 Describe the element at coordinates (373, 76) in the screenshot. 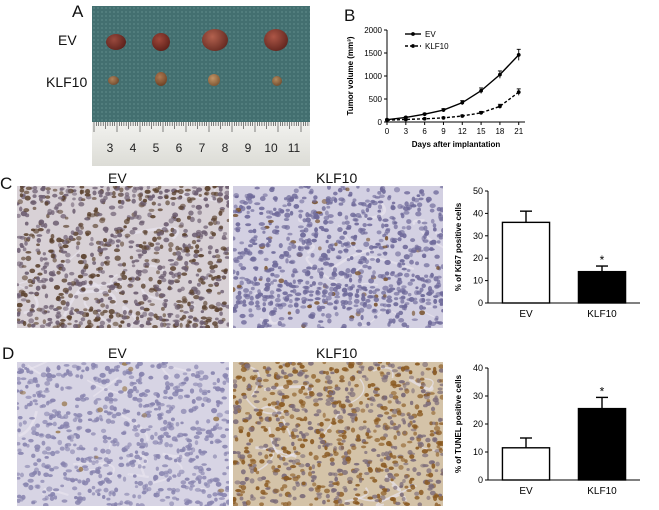

I see `y-tick-label: 1000` at that location.